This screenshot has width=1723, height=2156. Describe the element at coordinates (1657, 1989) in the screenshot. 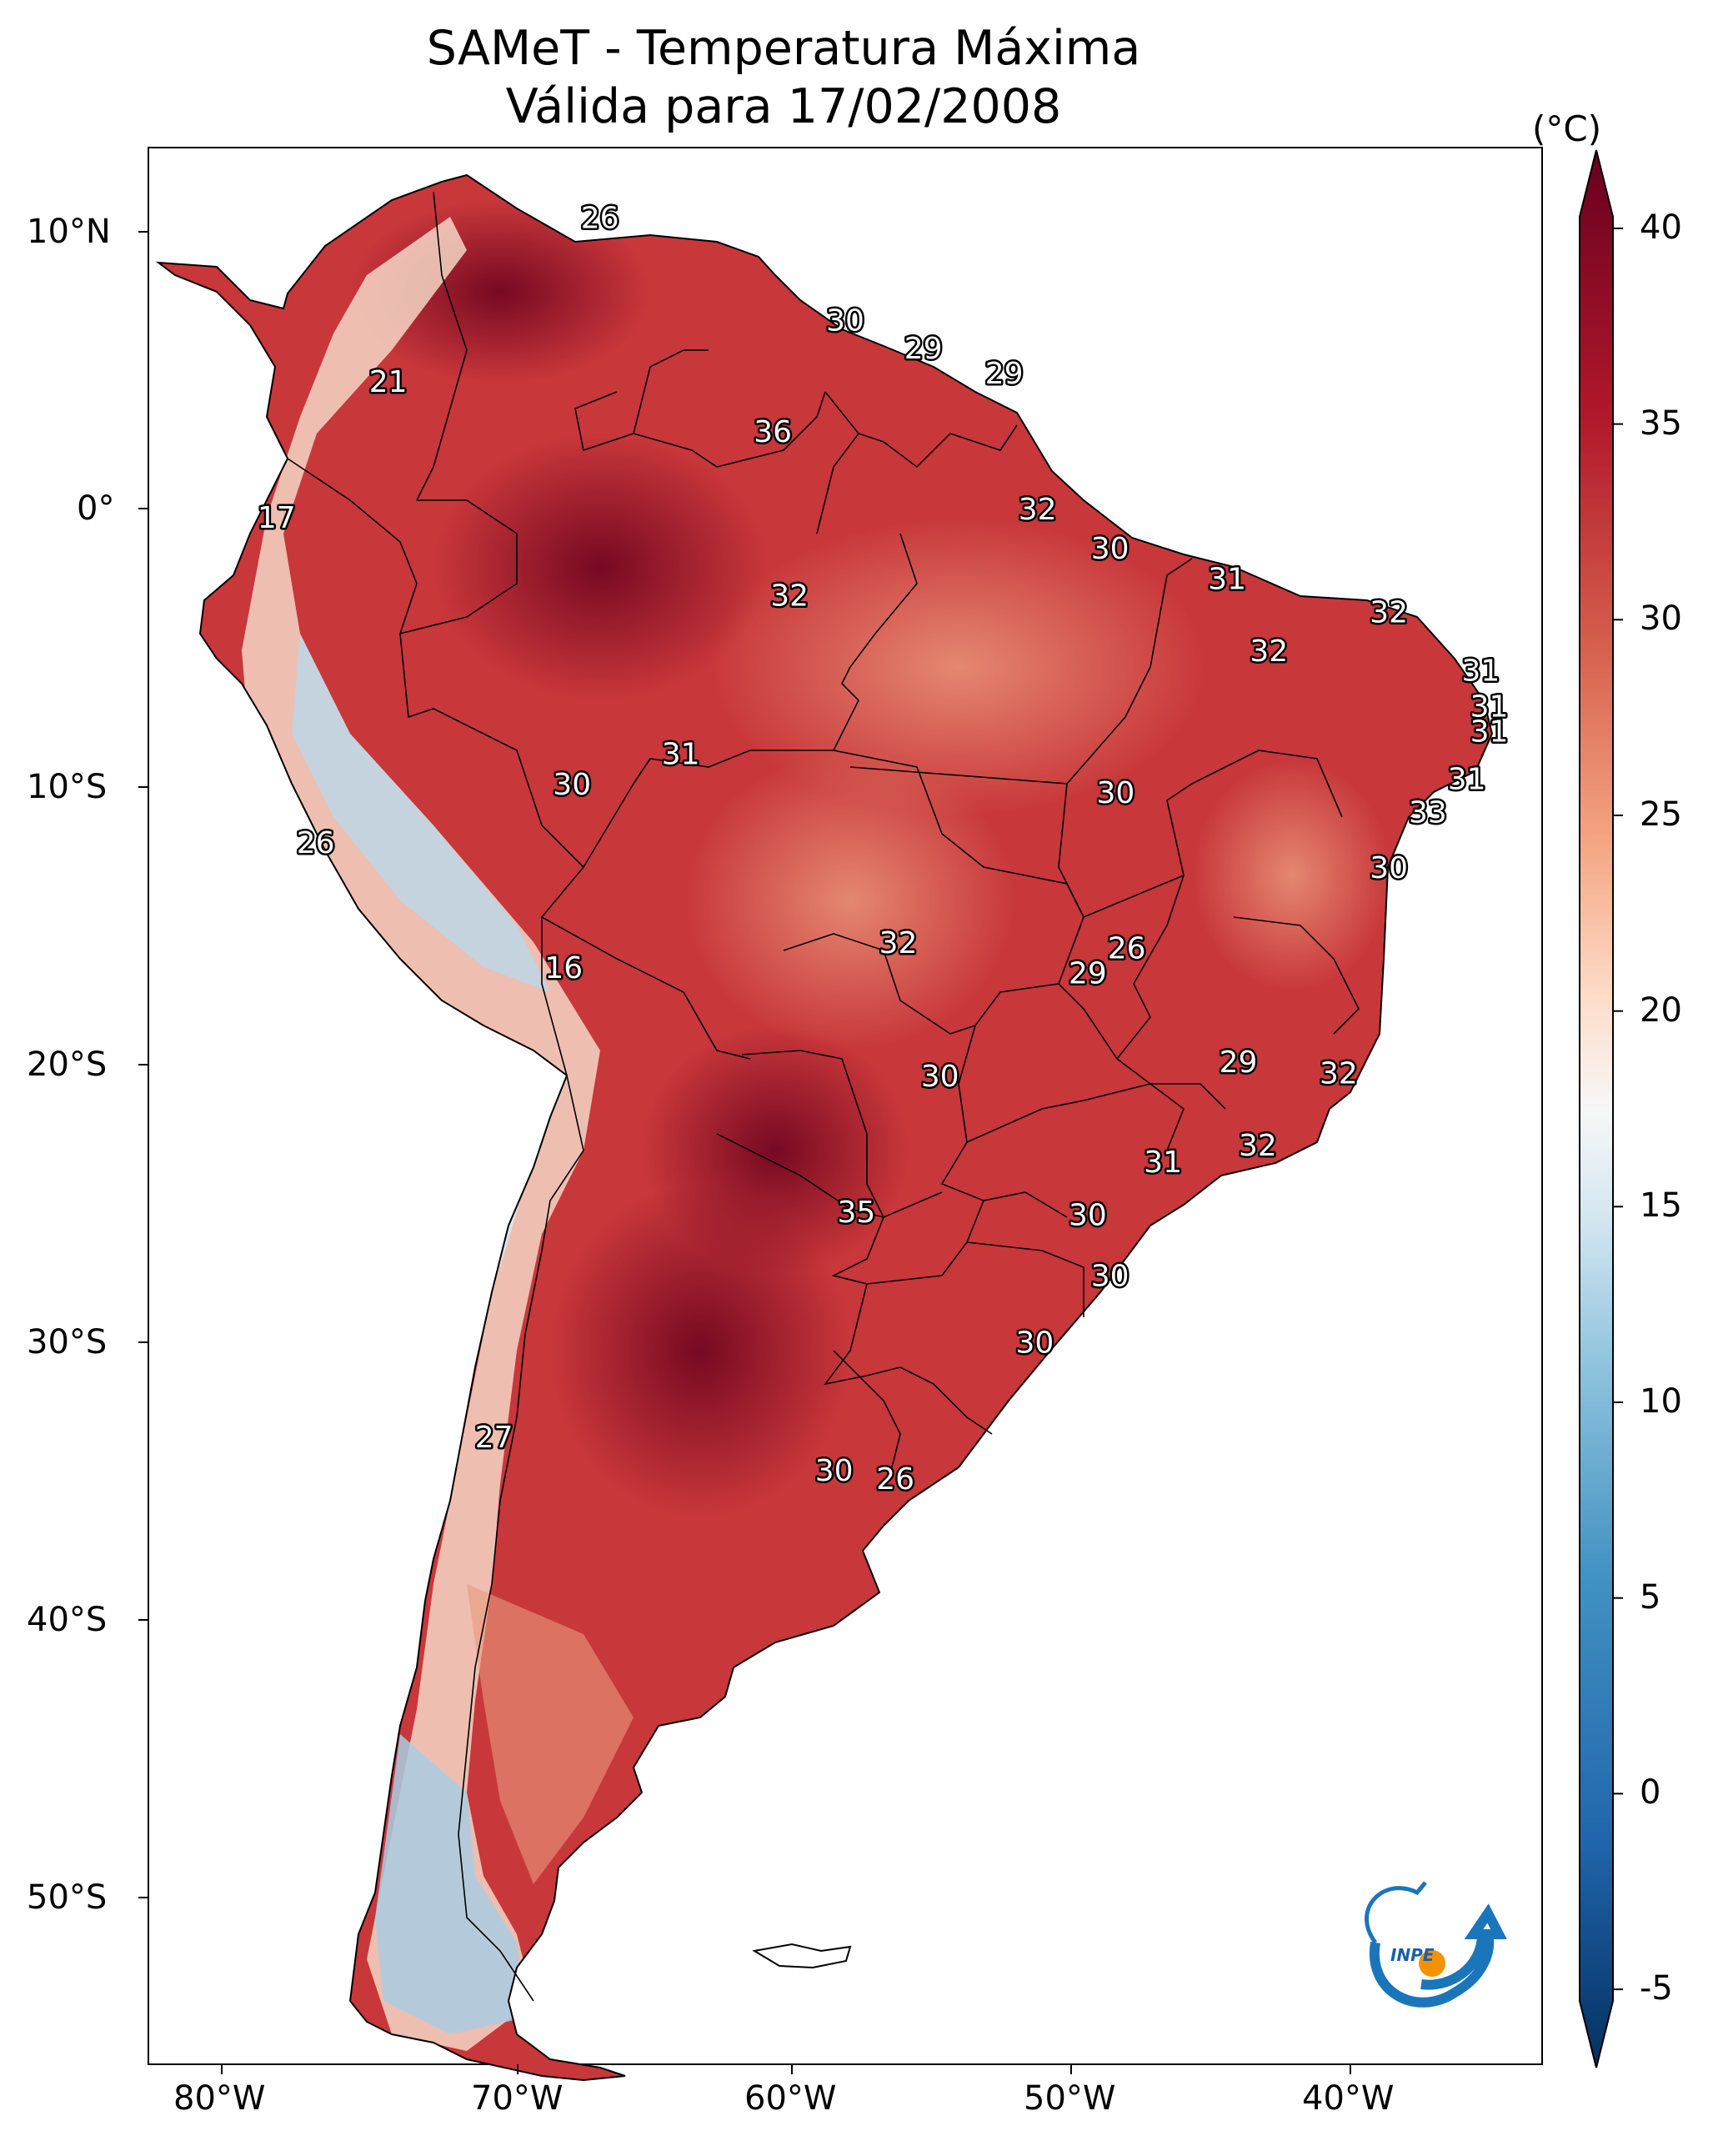

I see `colorbar-tick-label: -5` at that location.